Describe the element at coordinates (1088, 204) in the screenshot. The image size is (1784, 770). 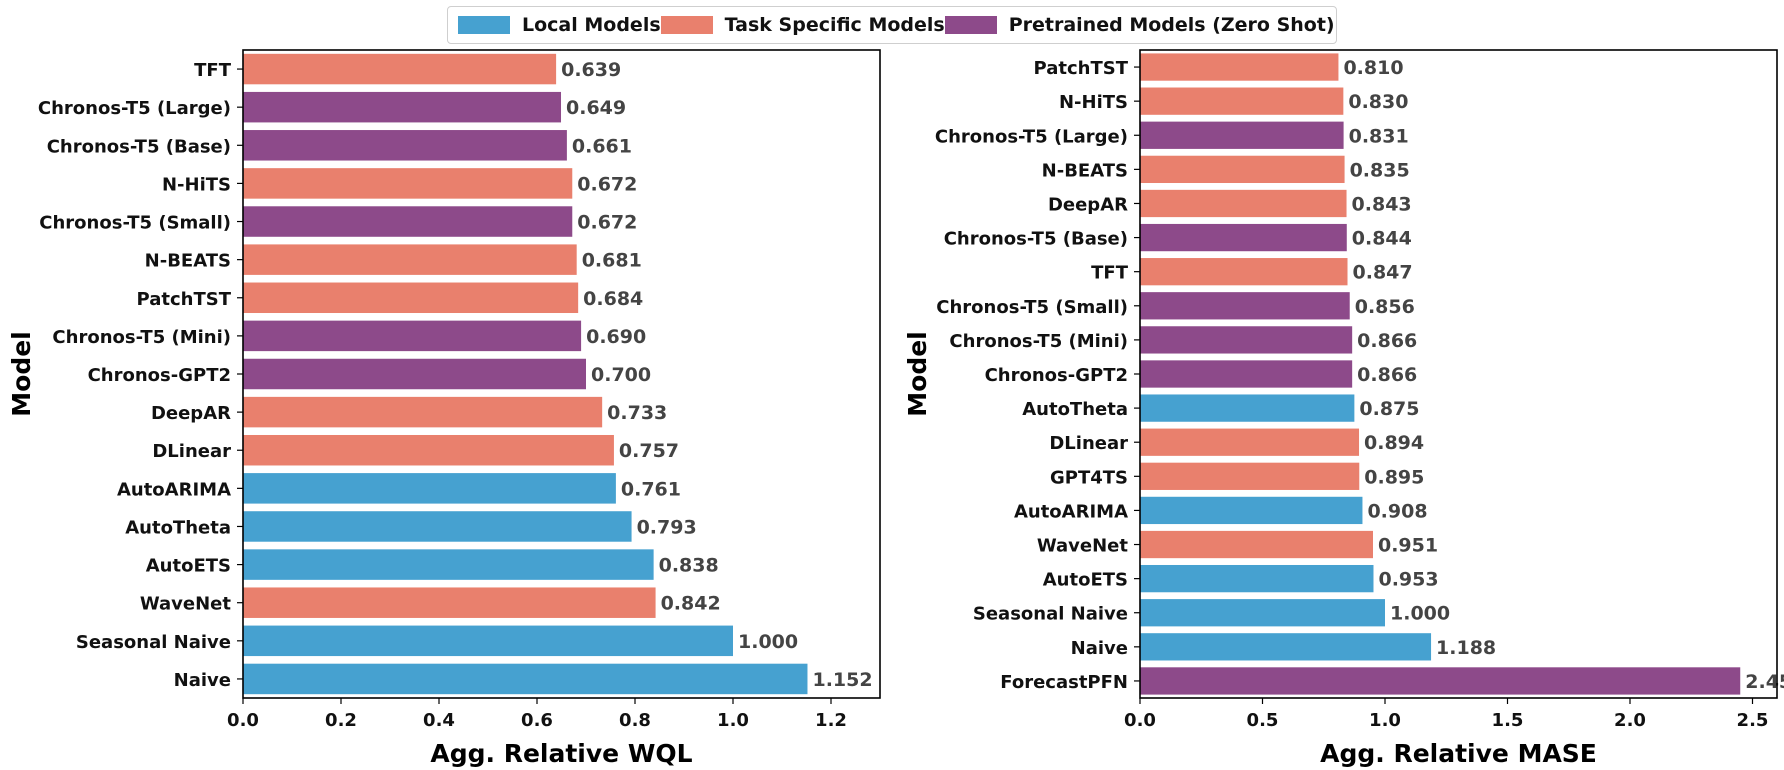
I see `panel-2-category-label: DeepAR` at that location.